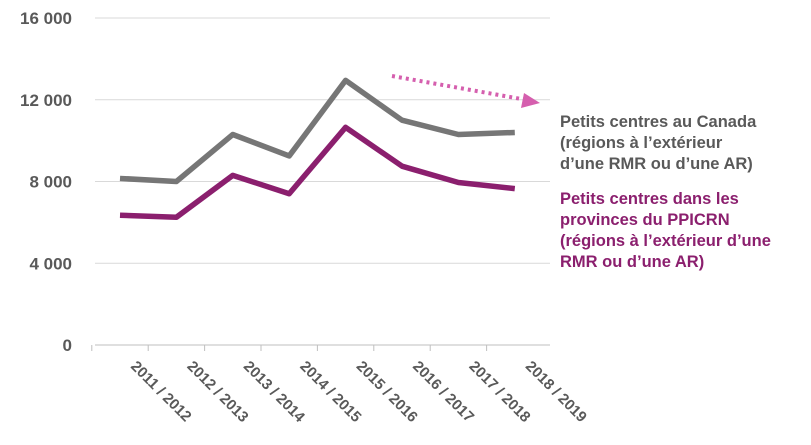 Image resolution: width=811 pixels, height=445 pixels. Describe the element at coordinates (459, 88) in the screenshot. I see `trend-arrow-shaft` at that location.